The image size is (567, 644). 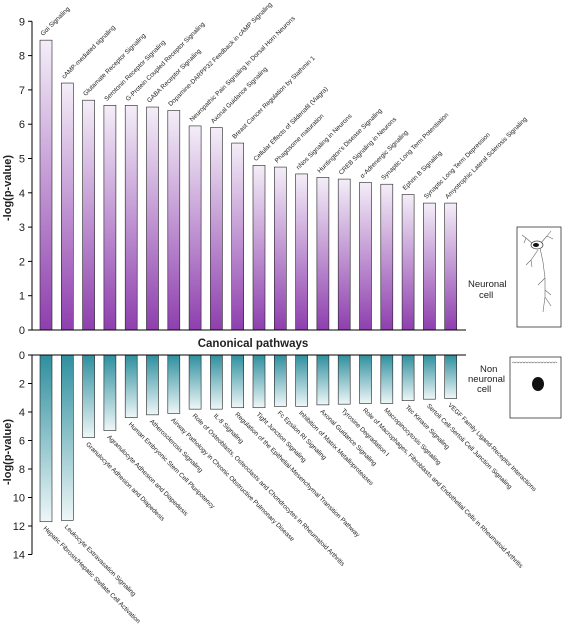 I want to click on neuronal-y-tick-label: 5, so click(x=22, y=160).